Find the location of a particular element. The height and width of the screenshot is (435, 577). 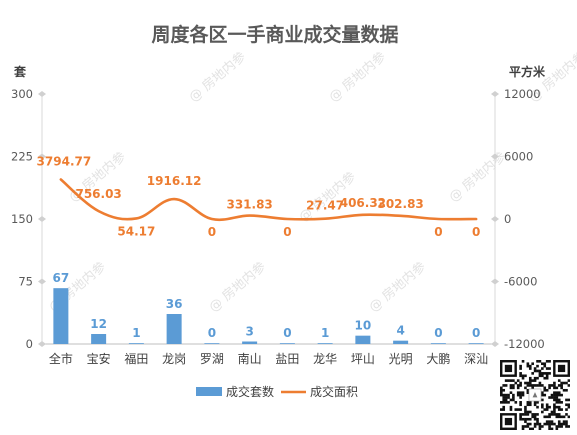

qr-logo-mark is located at coordinates (535, 395).